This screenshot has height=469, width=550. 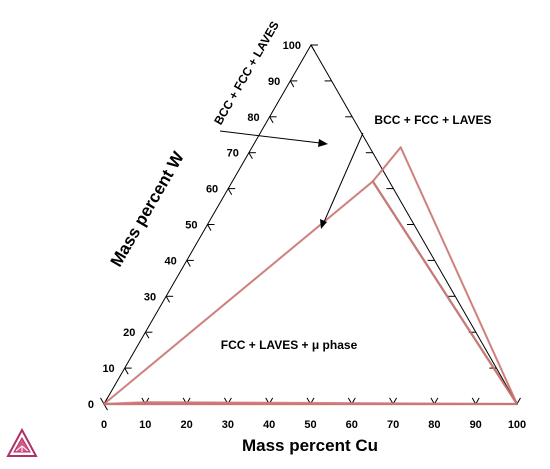 I want to click on w-tick-label-9: 90, so click(x=274, y=82).